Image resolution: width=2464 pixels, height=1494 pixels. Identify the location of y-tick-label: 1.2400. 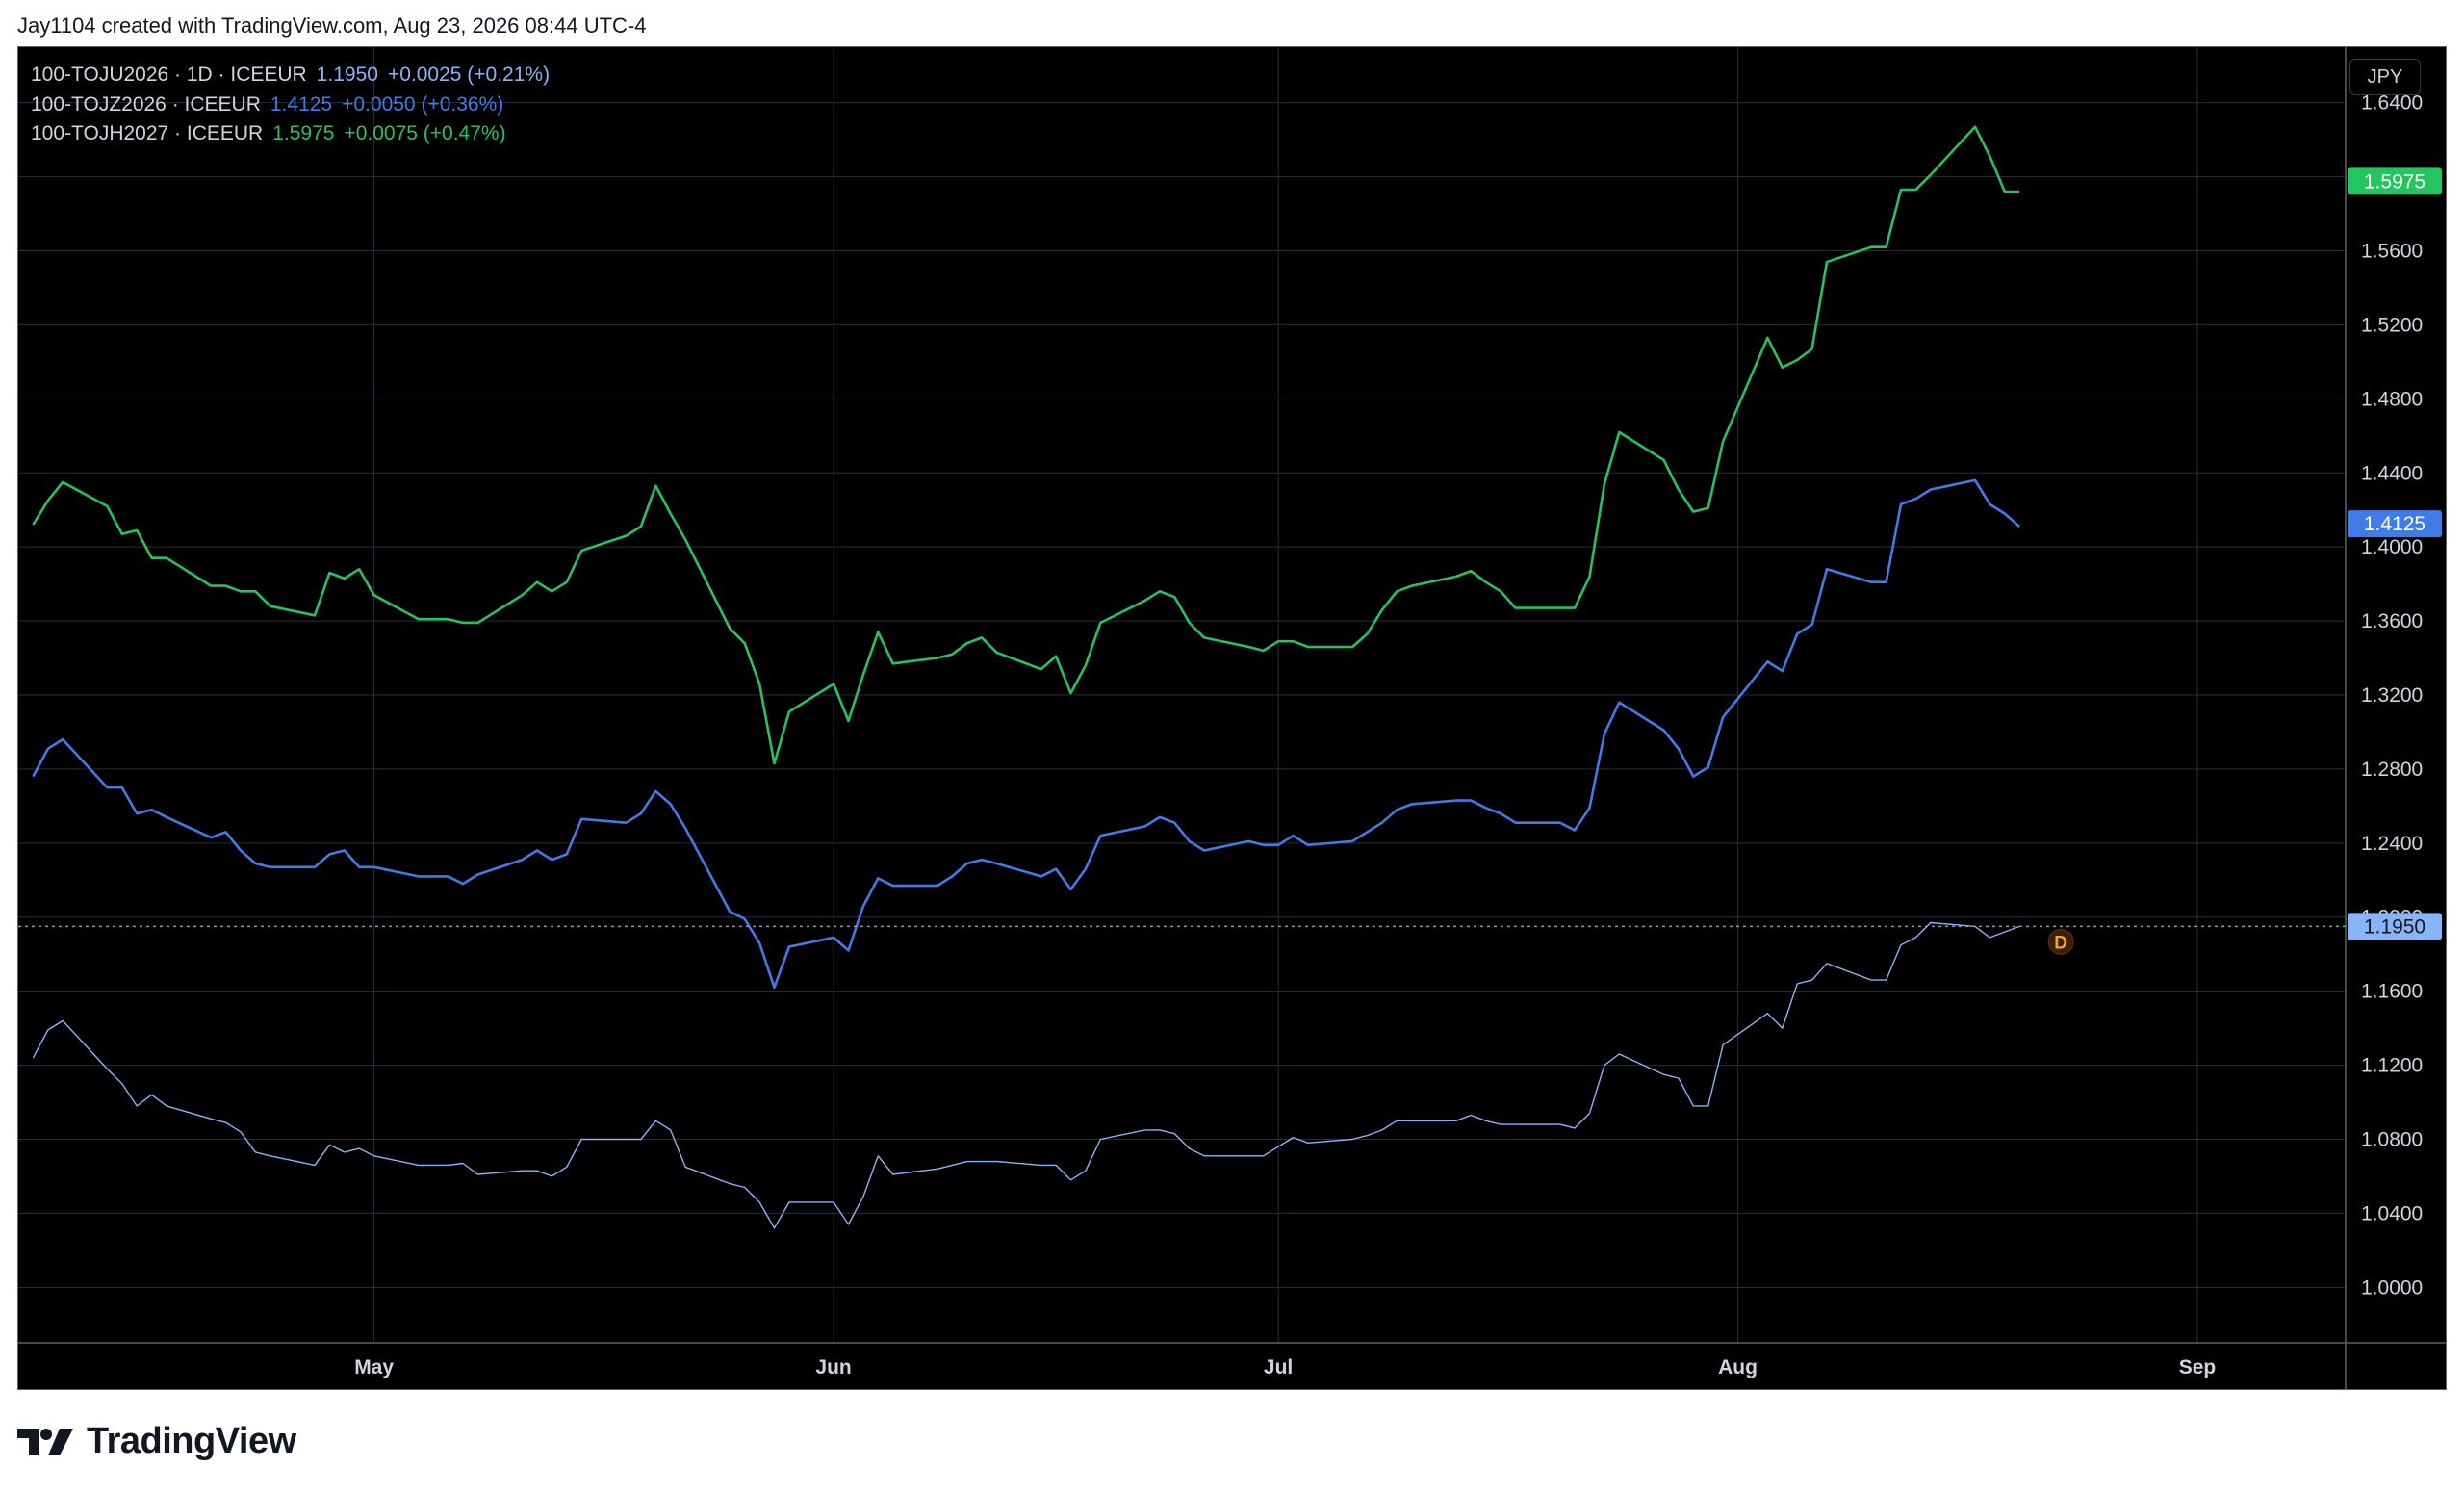
(2392, 844).